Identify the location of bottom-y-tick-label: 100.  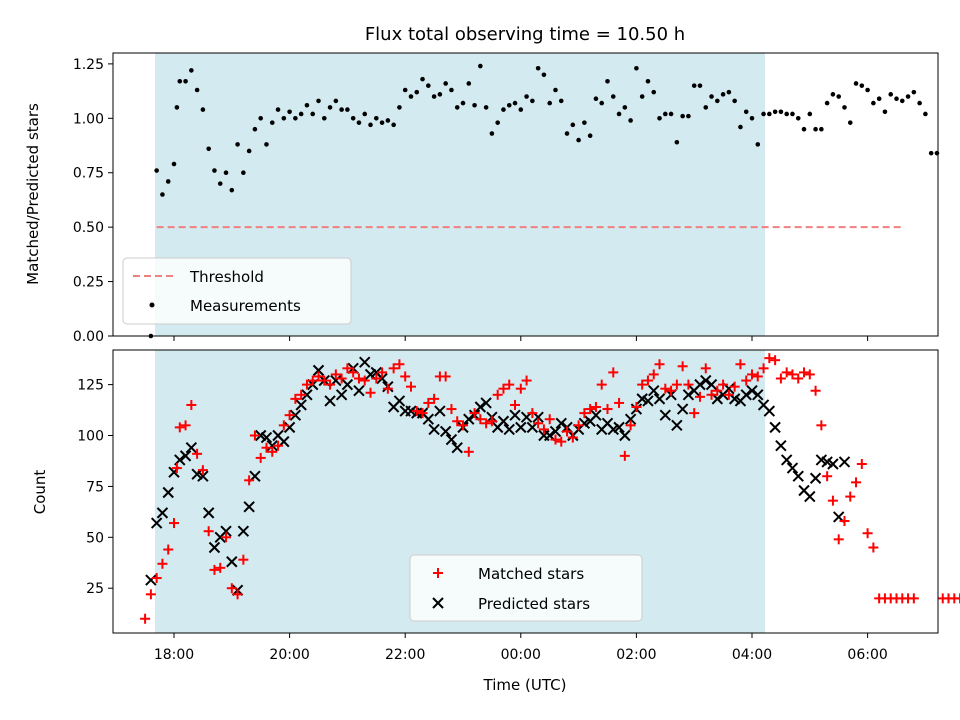
(90, 437).